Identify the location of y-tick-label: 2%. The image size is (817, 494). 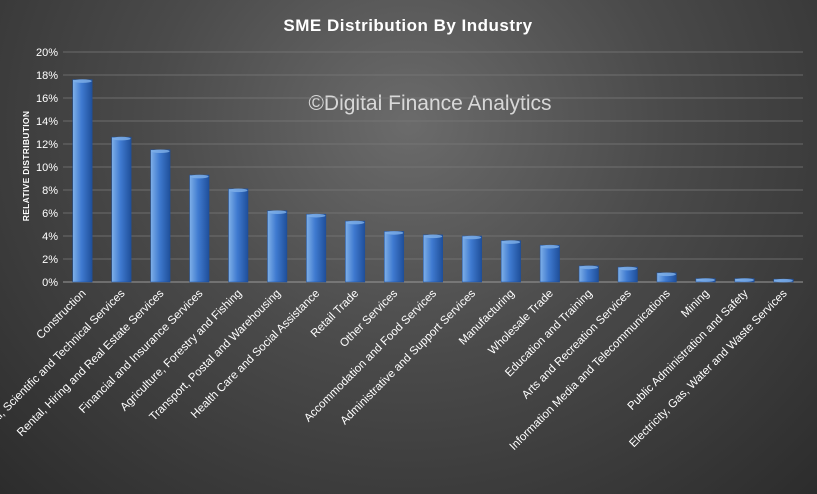
(50, 260).